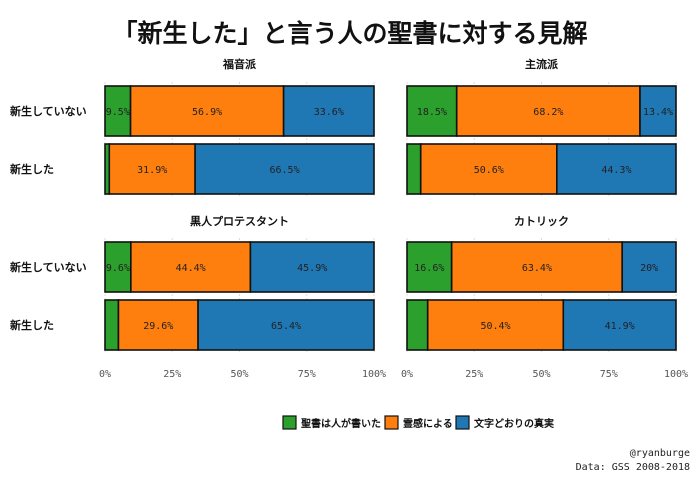 The width and height of the screenshot is (700, 483). I want to click on data-label: 20%, so click(649, 268).